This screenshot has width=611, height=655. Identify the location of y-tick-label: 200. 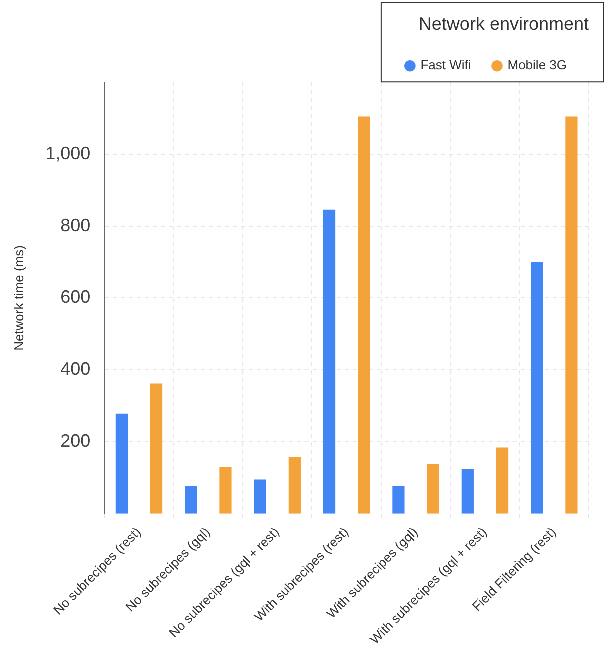
(75, 440).